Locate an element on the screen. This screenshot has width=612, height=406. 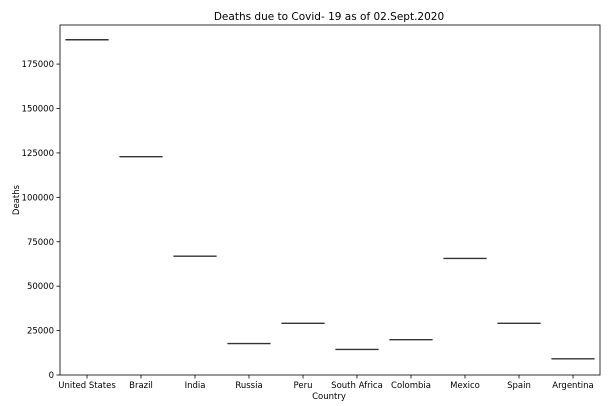
x-tick-label: Russia is located at coordinates (248, 386).